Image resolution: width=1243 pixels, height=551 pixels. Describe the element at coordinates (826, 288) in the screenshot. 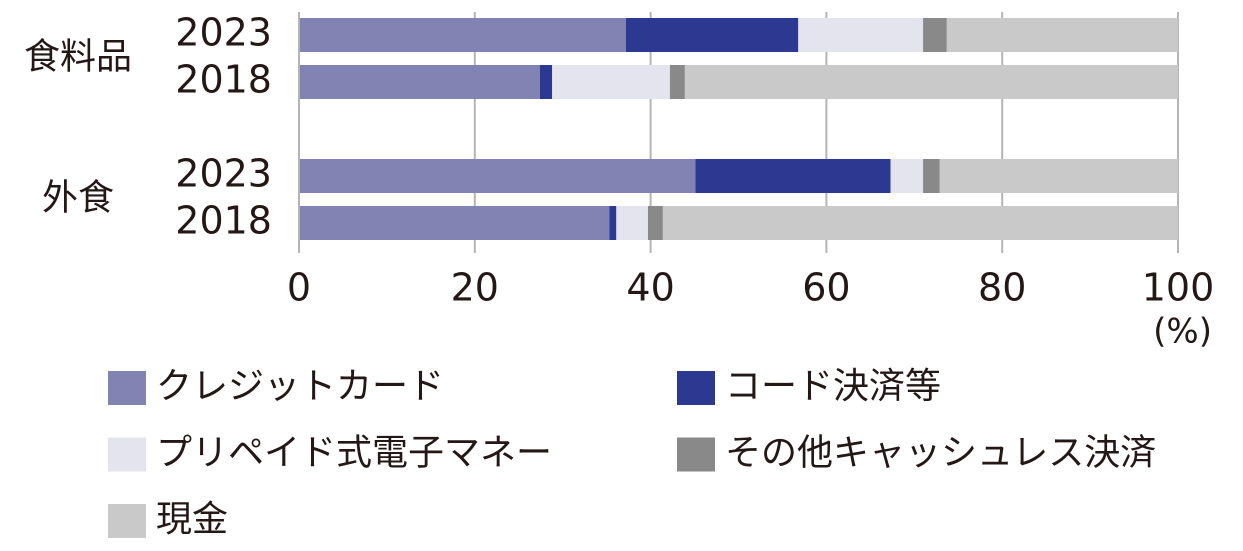

I see `x-tick-label: 60` at that location.